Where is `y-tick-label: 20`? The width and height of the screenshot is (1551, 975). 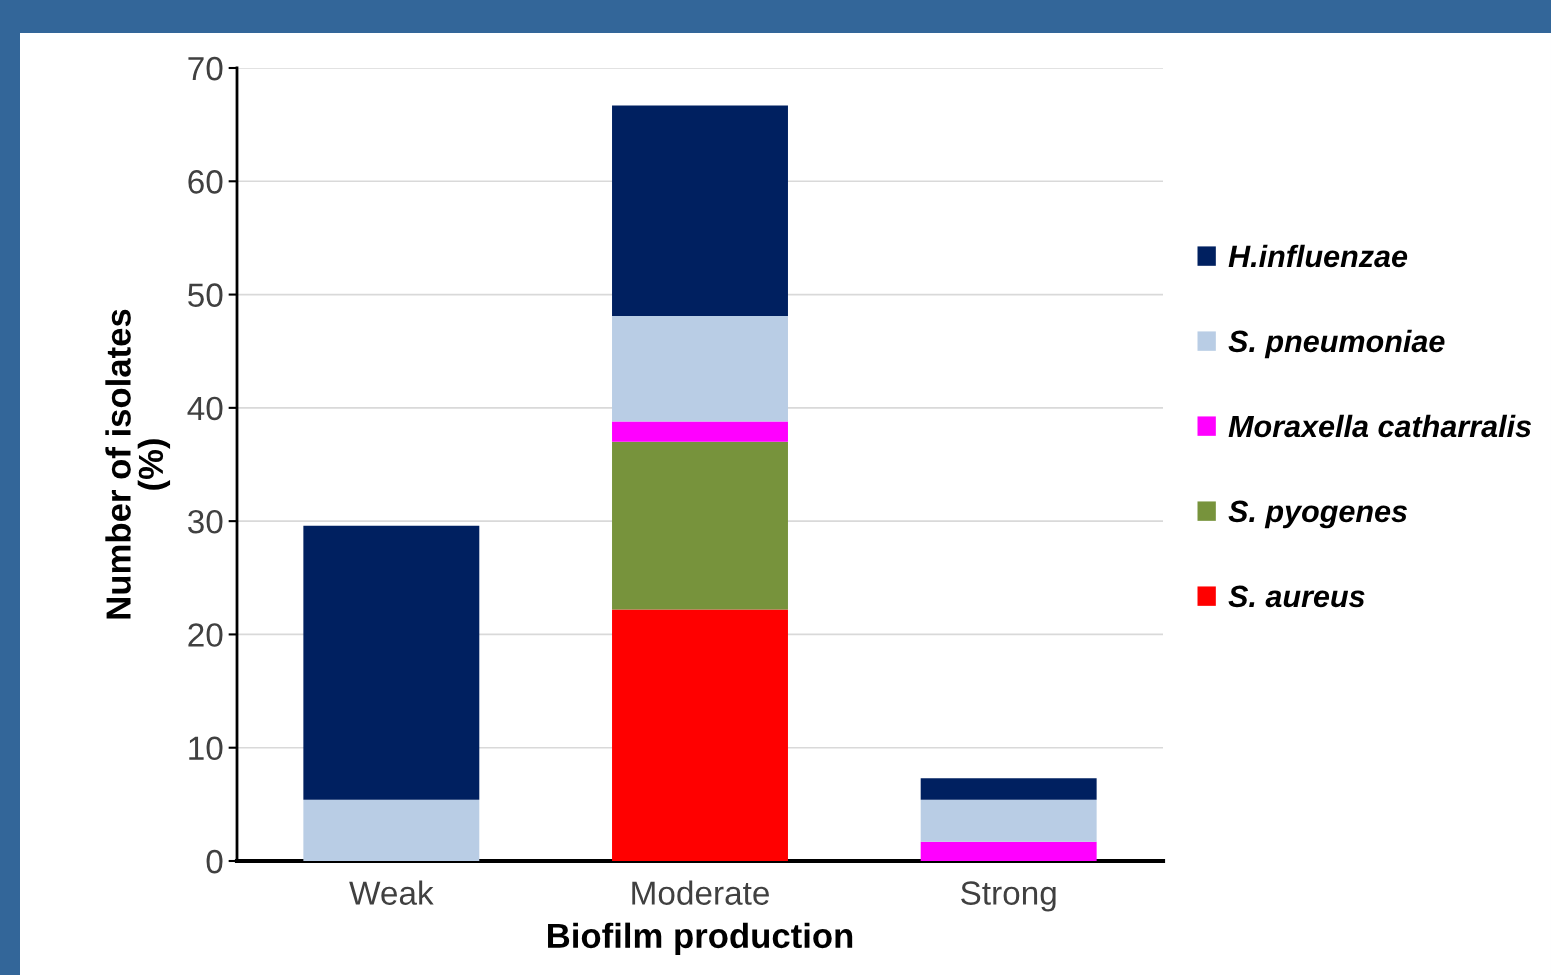
y-tick-label: 20 is located at coordinates (205, 635).